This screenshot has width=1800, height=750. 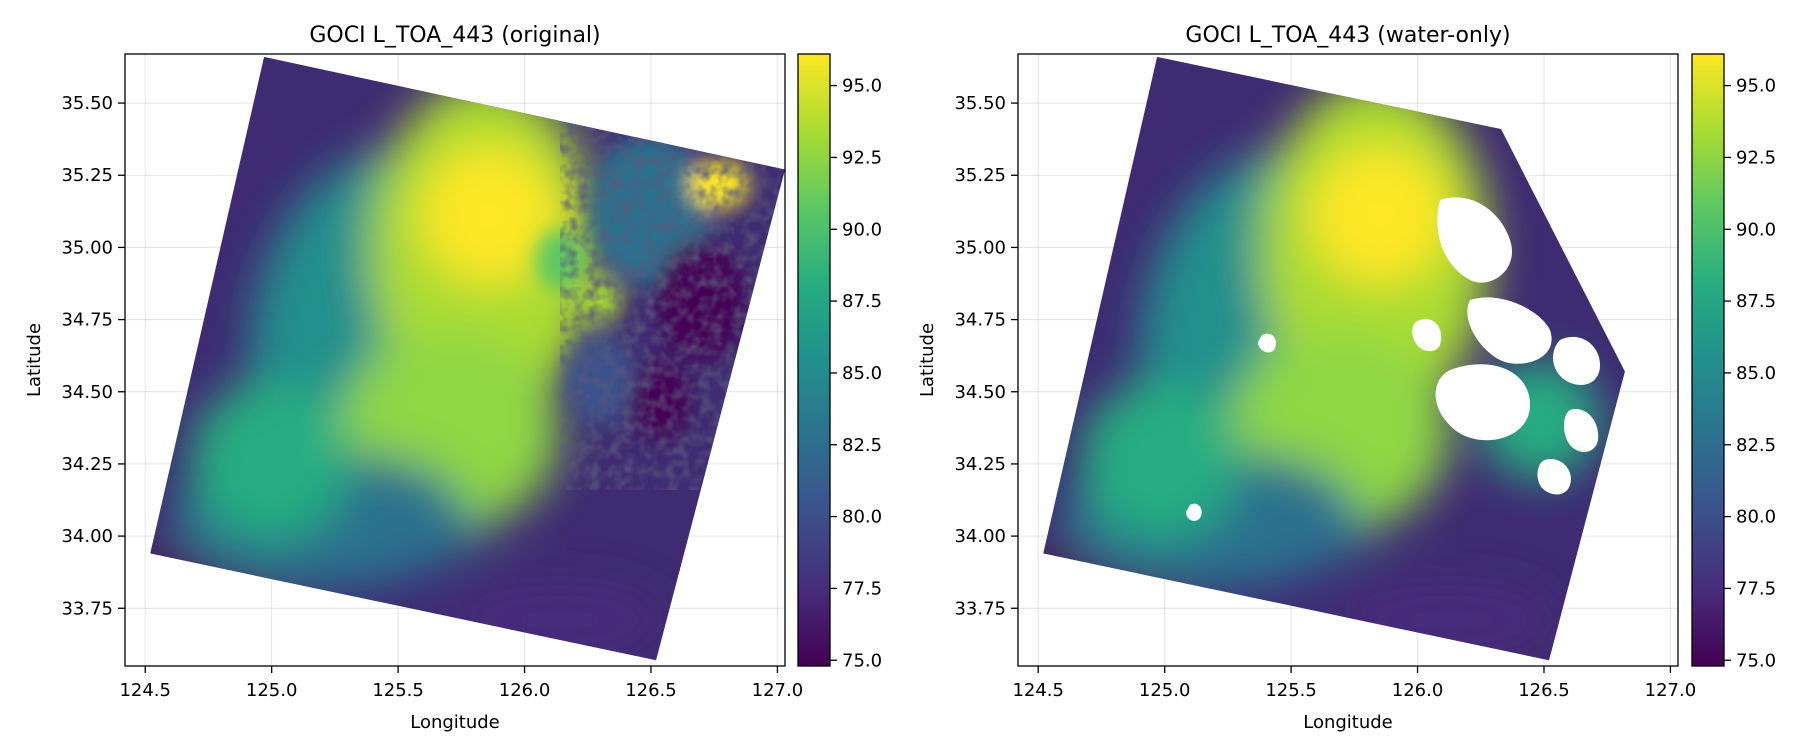 What do you see at coordinates (1347, 35) in the screenshot?
I see `chart-title: GOCI L_TOA_443 (water-only)` at bounding box center [1347, 35].